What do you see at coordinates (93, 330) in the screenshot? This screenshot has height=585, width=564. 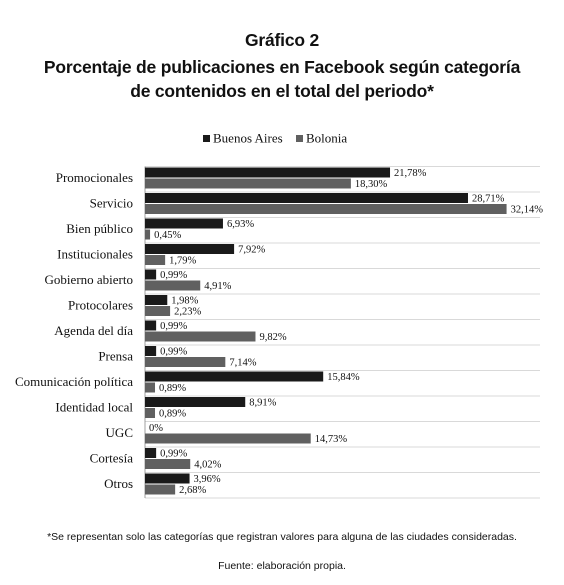 I see `category-label: Agenda del día` at bounding box center [93, 330].